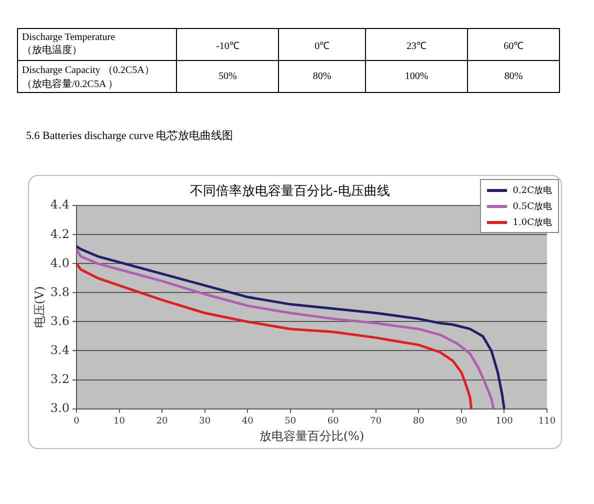  What do you see at coordinates (416, 44) in the screenshot?
I see `text: 23℃` at bounding box center [416, 44].